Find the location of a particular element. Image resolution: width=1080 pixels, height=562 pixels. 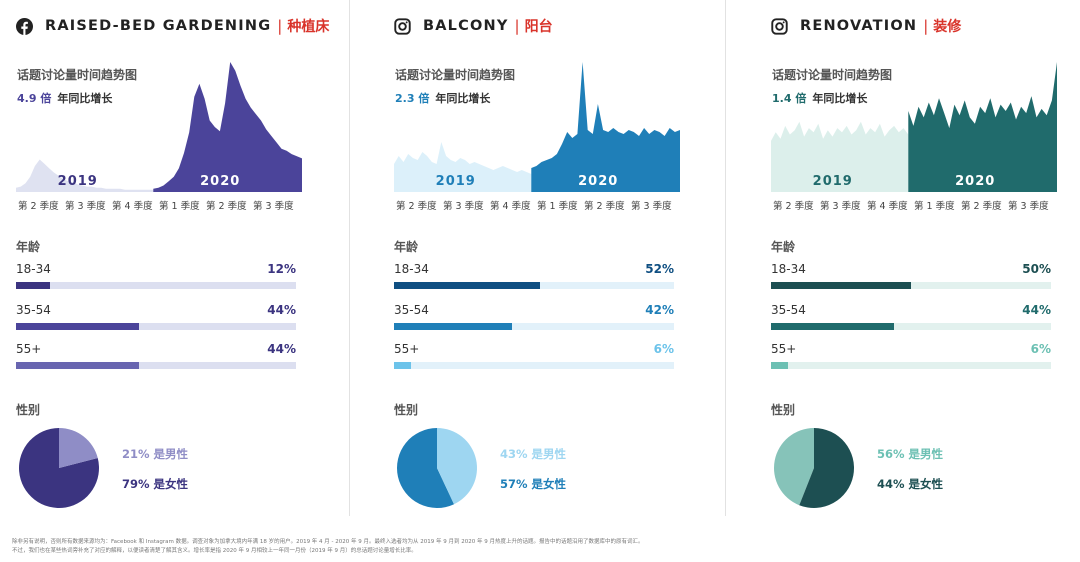

yoy-growth: 1.4 倍年同比增长 is located at coordinates (819, 98).